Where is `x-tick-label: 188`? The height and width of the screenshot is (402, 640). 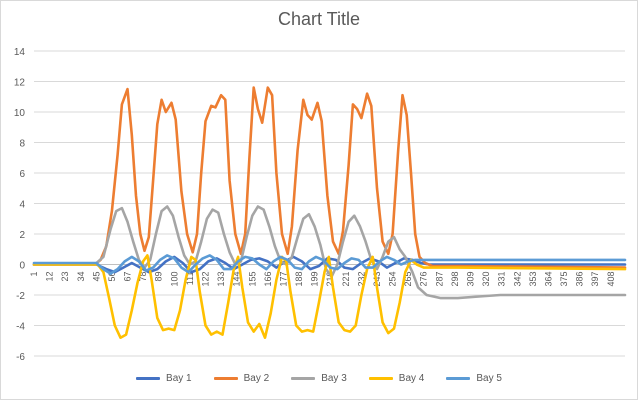
x-tick-label: 188 is located at coordinates (299, 279).